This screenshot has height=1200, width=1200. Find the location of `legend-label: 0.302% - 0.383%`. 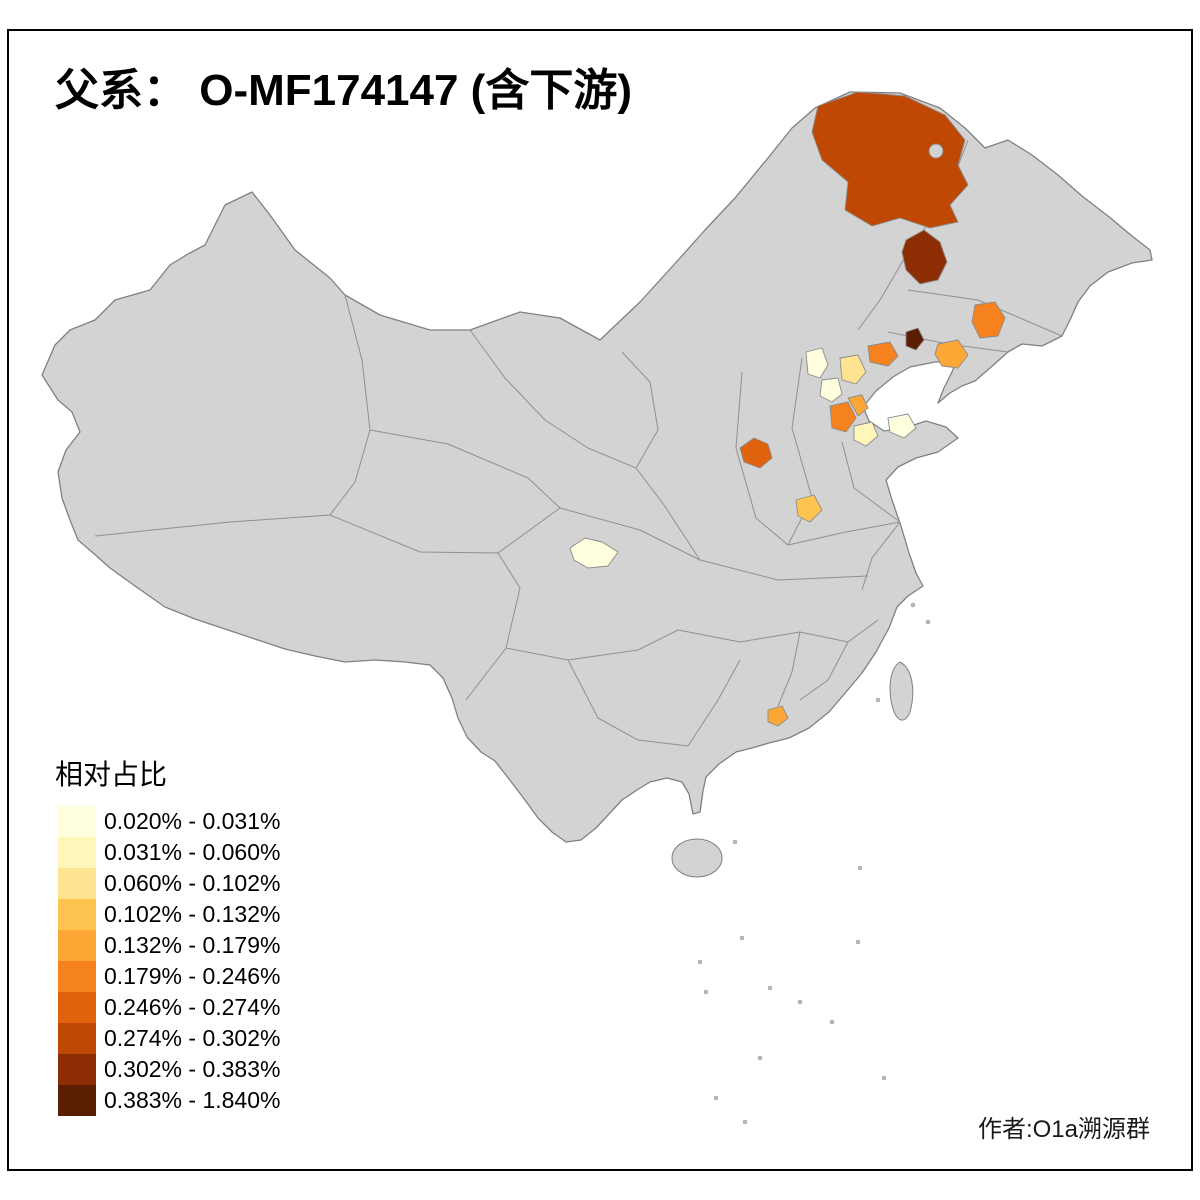

legend-label: 0.302% - 0.383% is located at coordinates (192, 1069).